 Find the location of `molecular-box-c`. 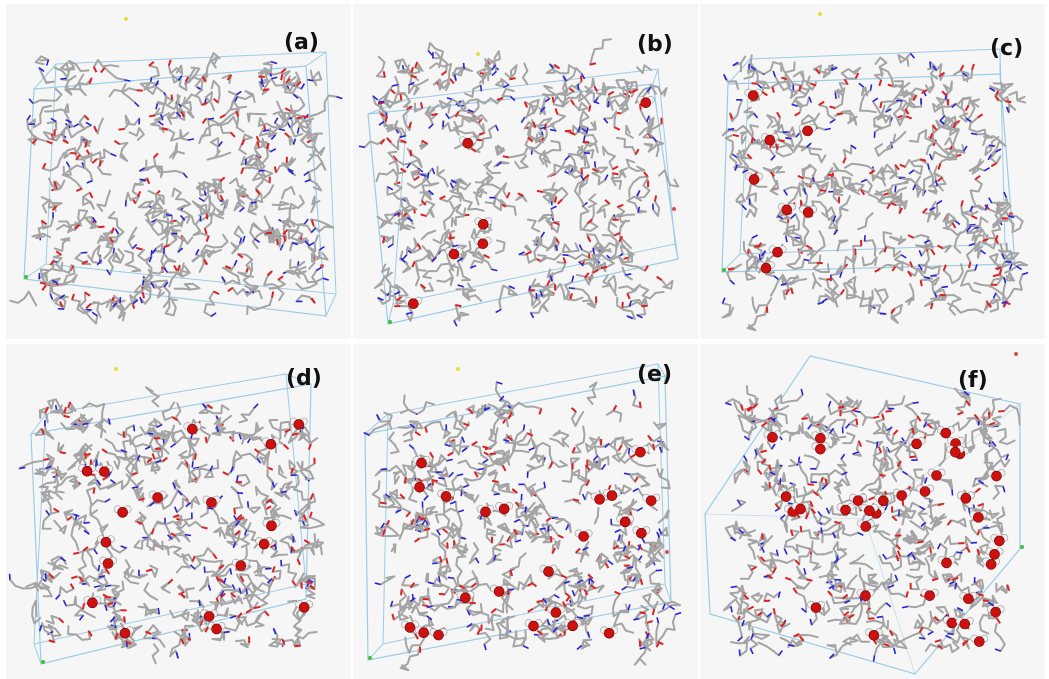

molecular-box-c is located at coordinates (875, 172).